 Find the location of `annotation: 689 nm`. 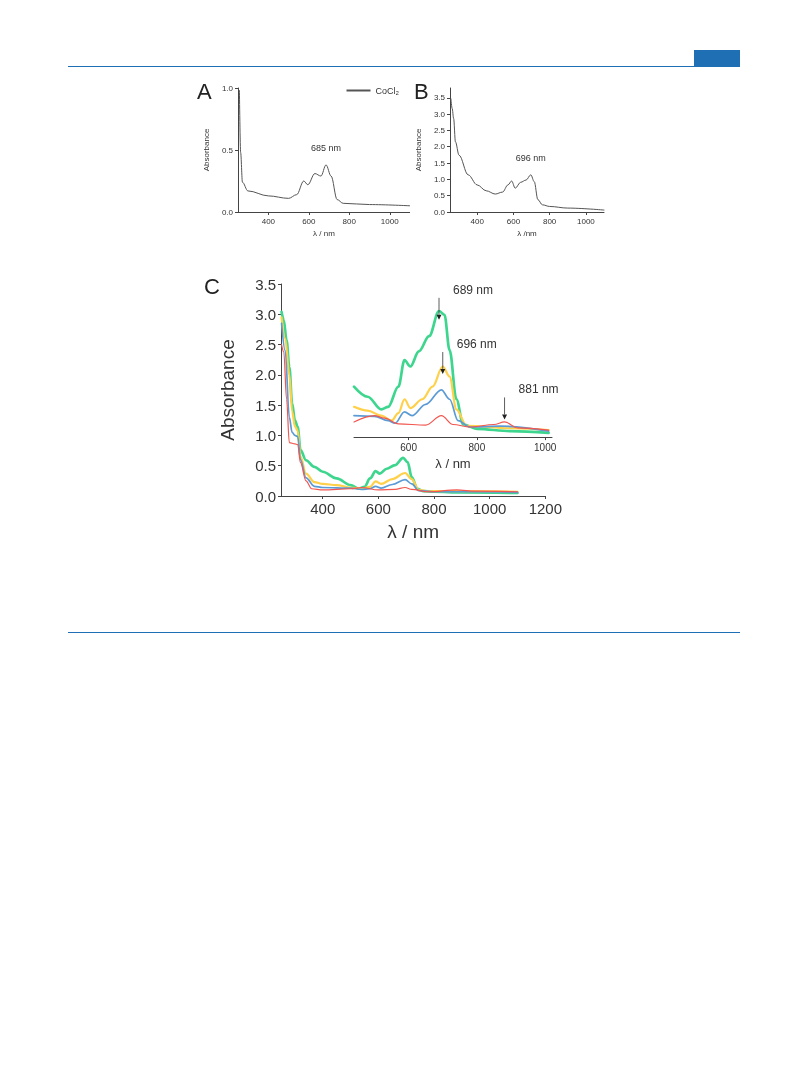

annotation: 689 nm is located at coordinates (473, 289).